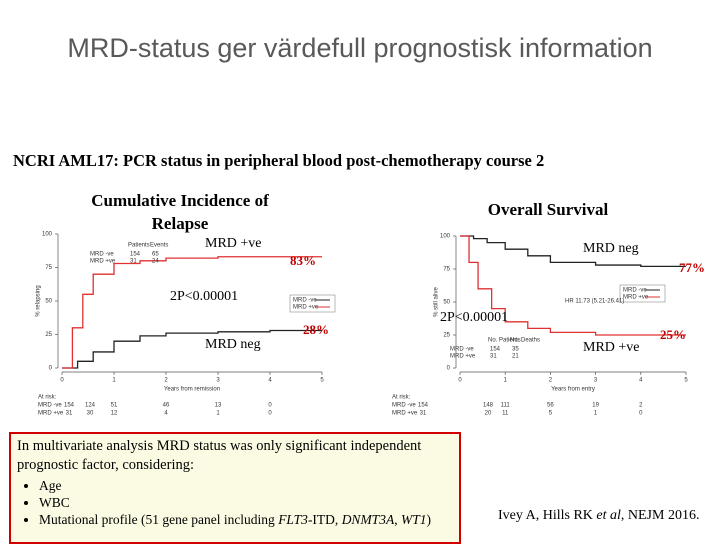  What do you see at coordinates (159, 246) in the screenshot?
I see `count-header: Events` at bounding box center [159, 246].